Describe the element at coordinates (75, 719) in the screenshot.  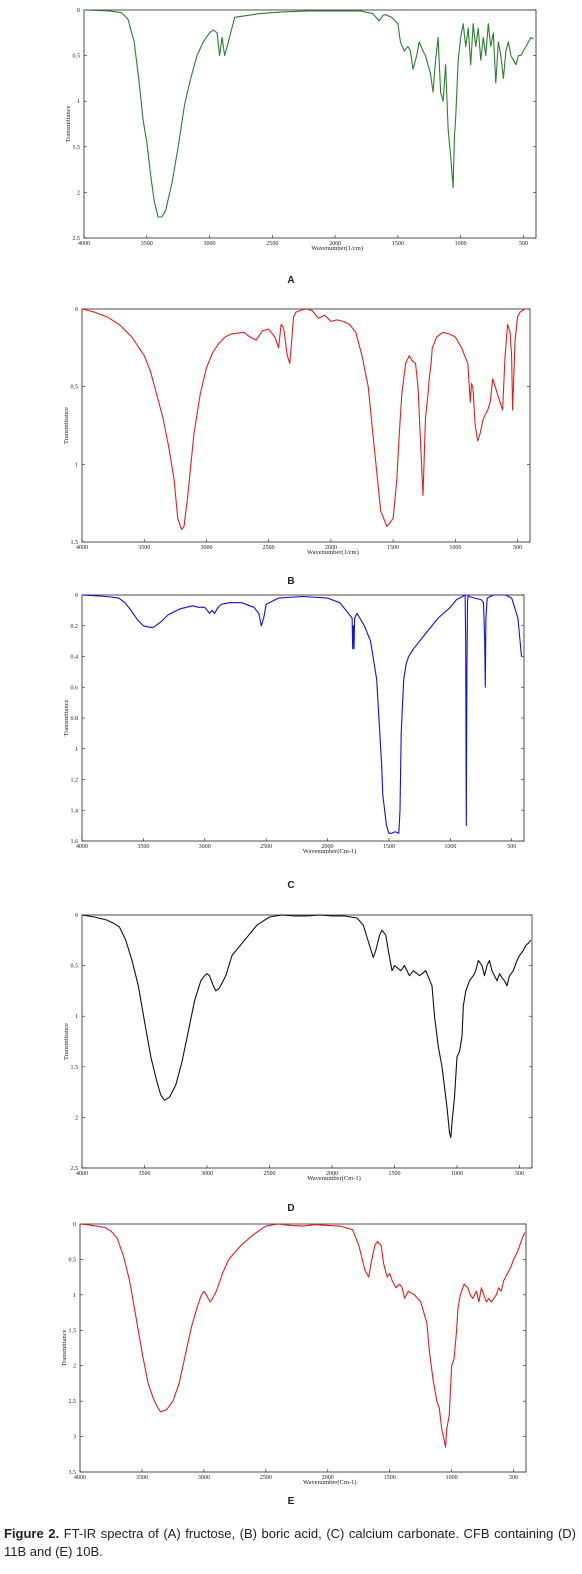
I see `y-tick-label: 0.8` at that location.